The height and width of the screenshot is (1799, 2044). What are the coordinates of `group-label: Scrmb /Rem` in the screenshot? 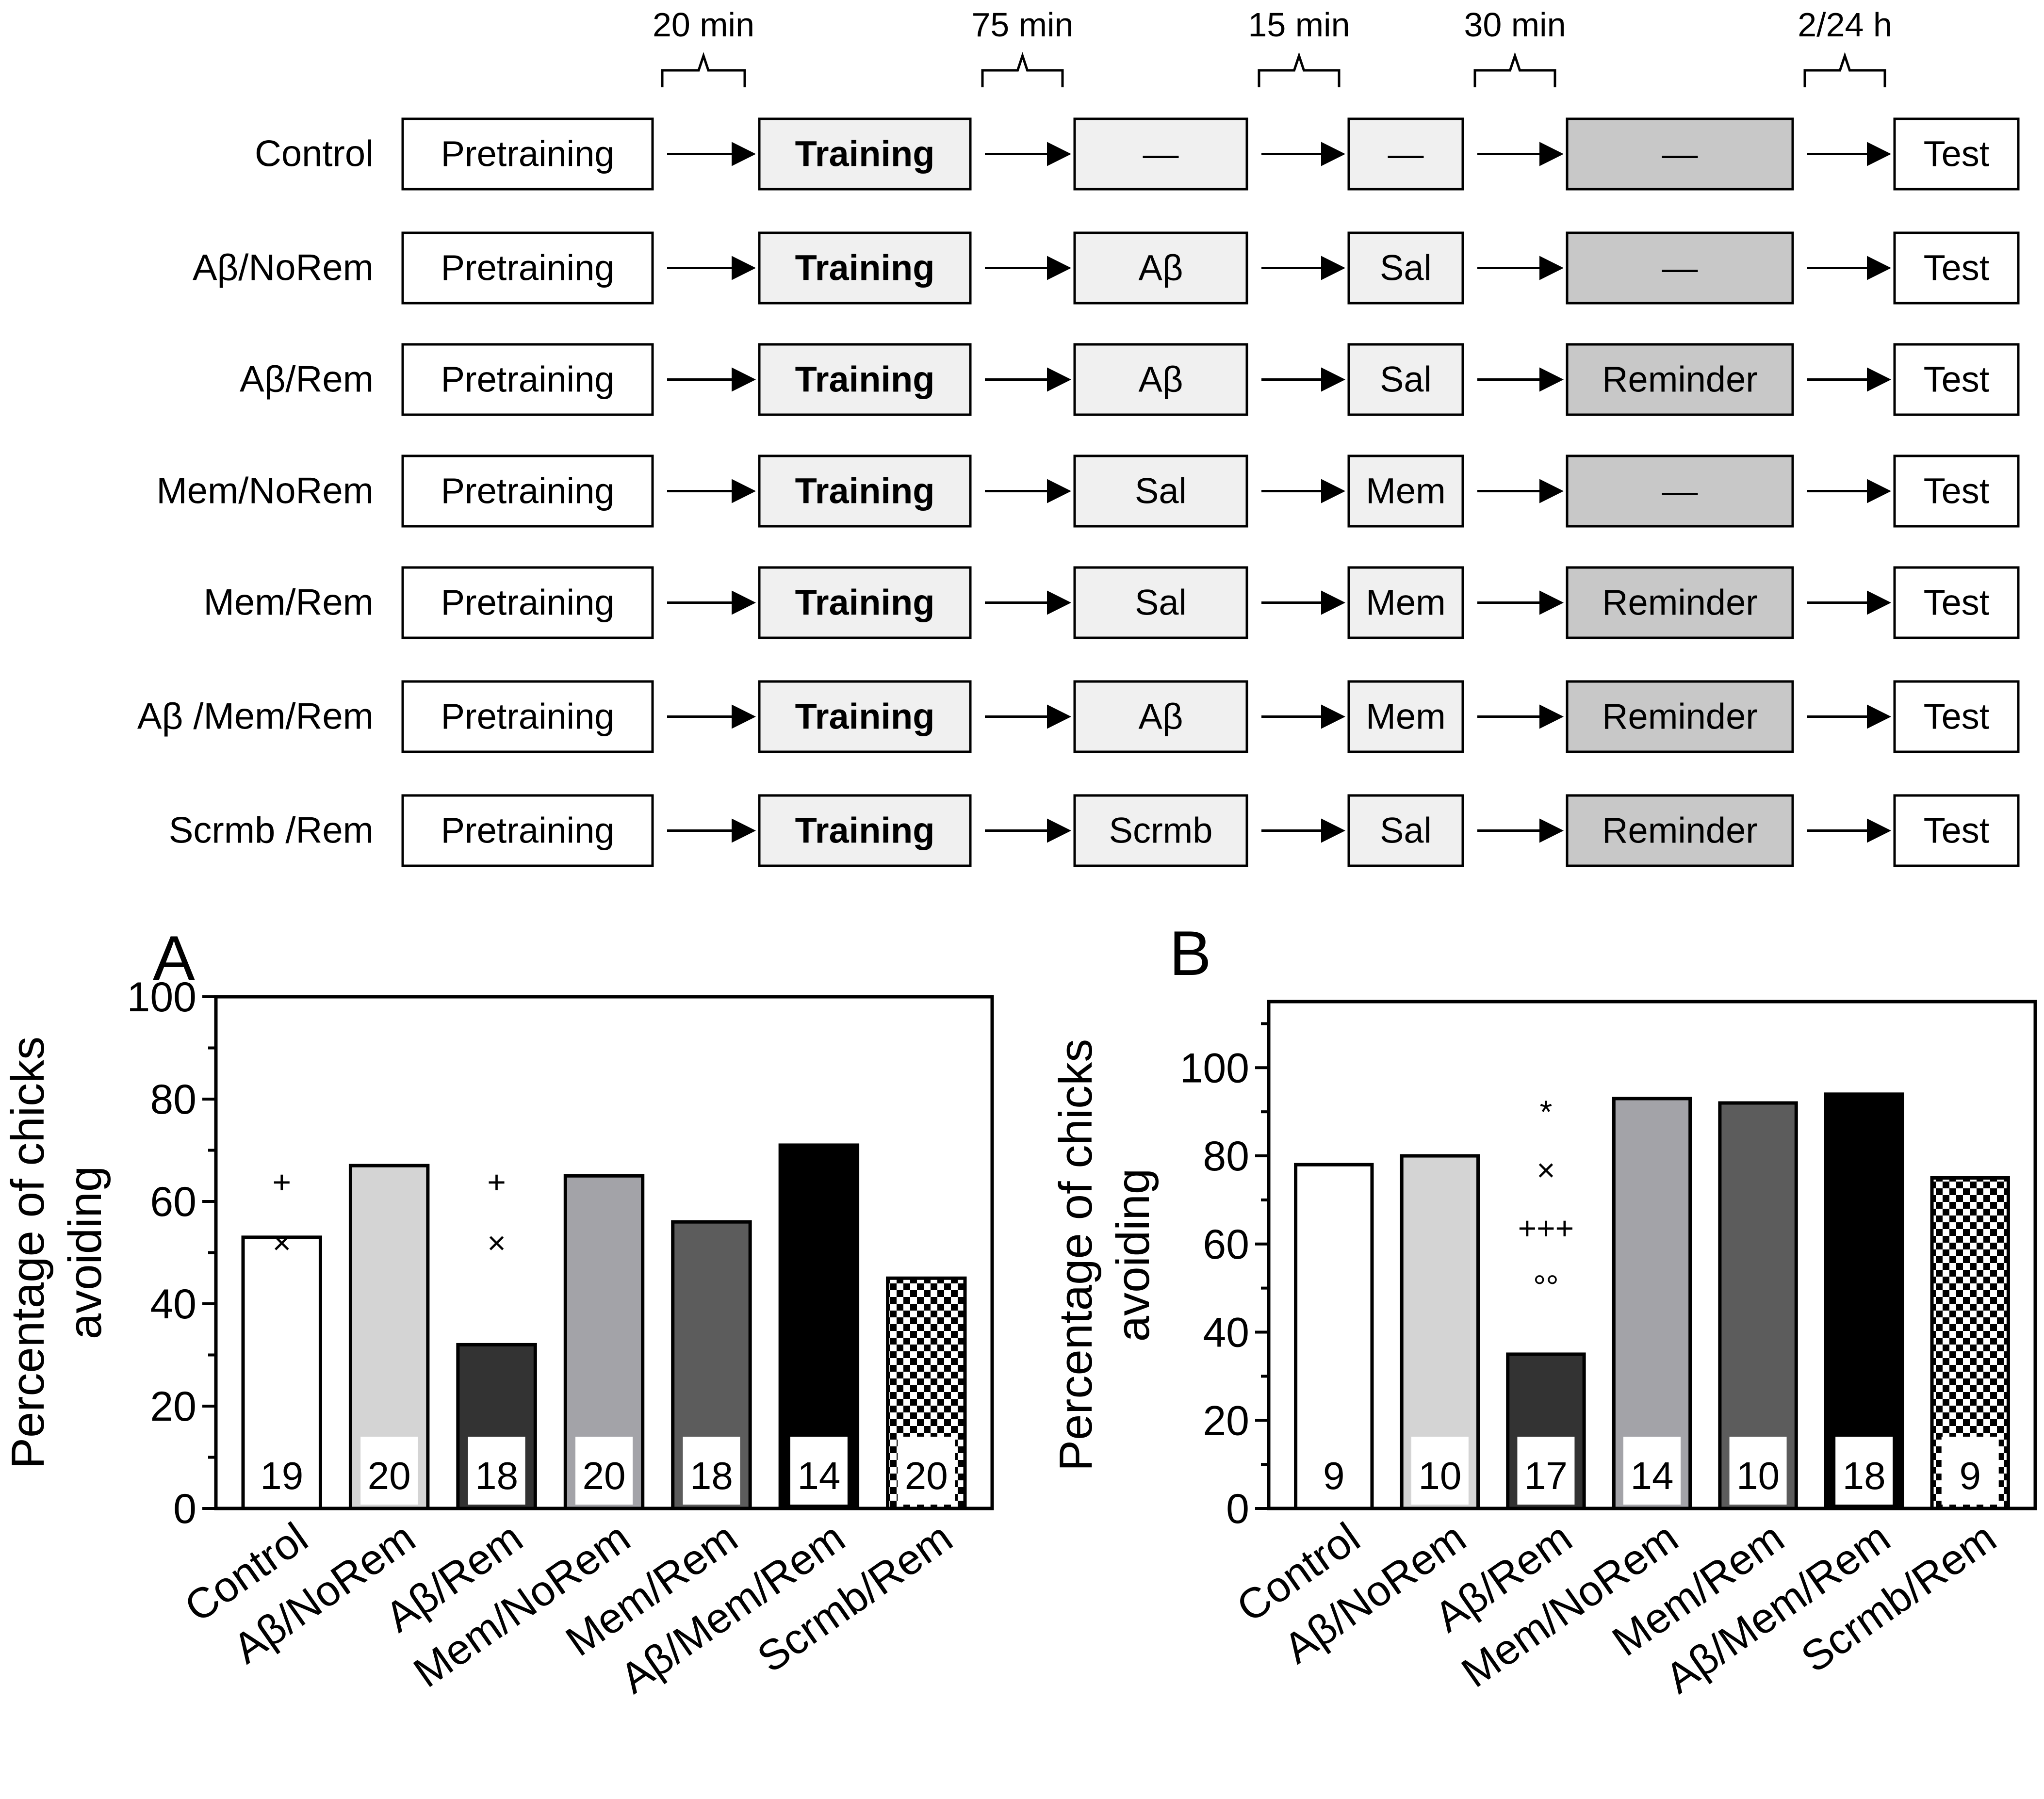 It's located at (271, 830).